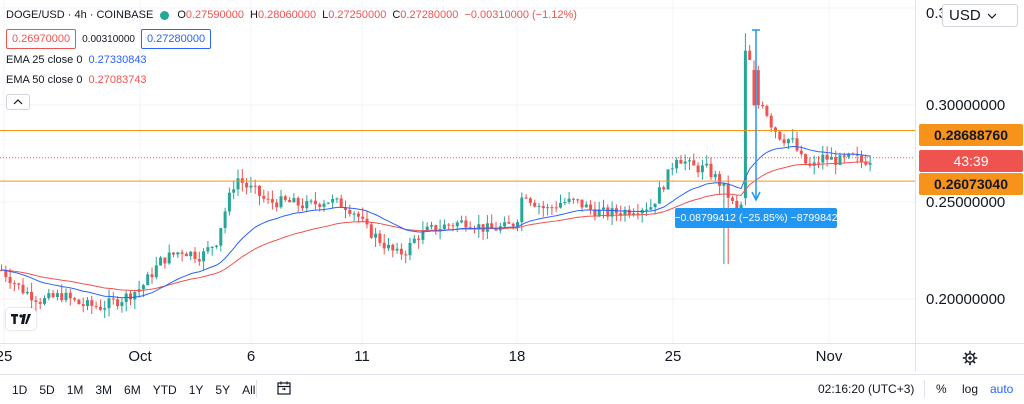 This screenshot has height=404, width=1024. Describe the element at coordinates (18, 102) in the screenshot. I see `collapse-legend-button` at that location.